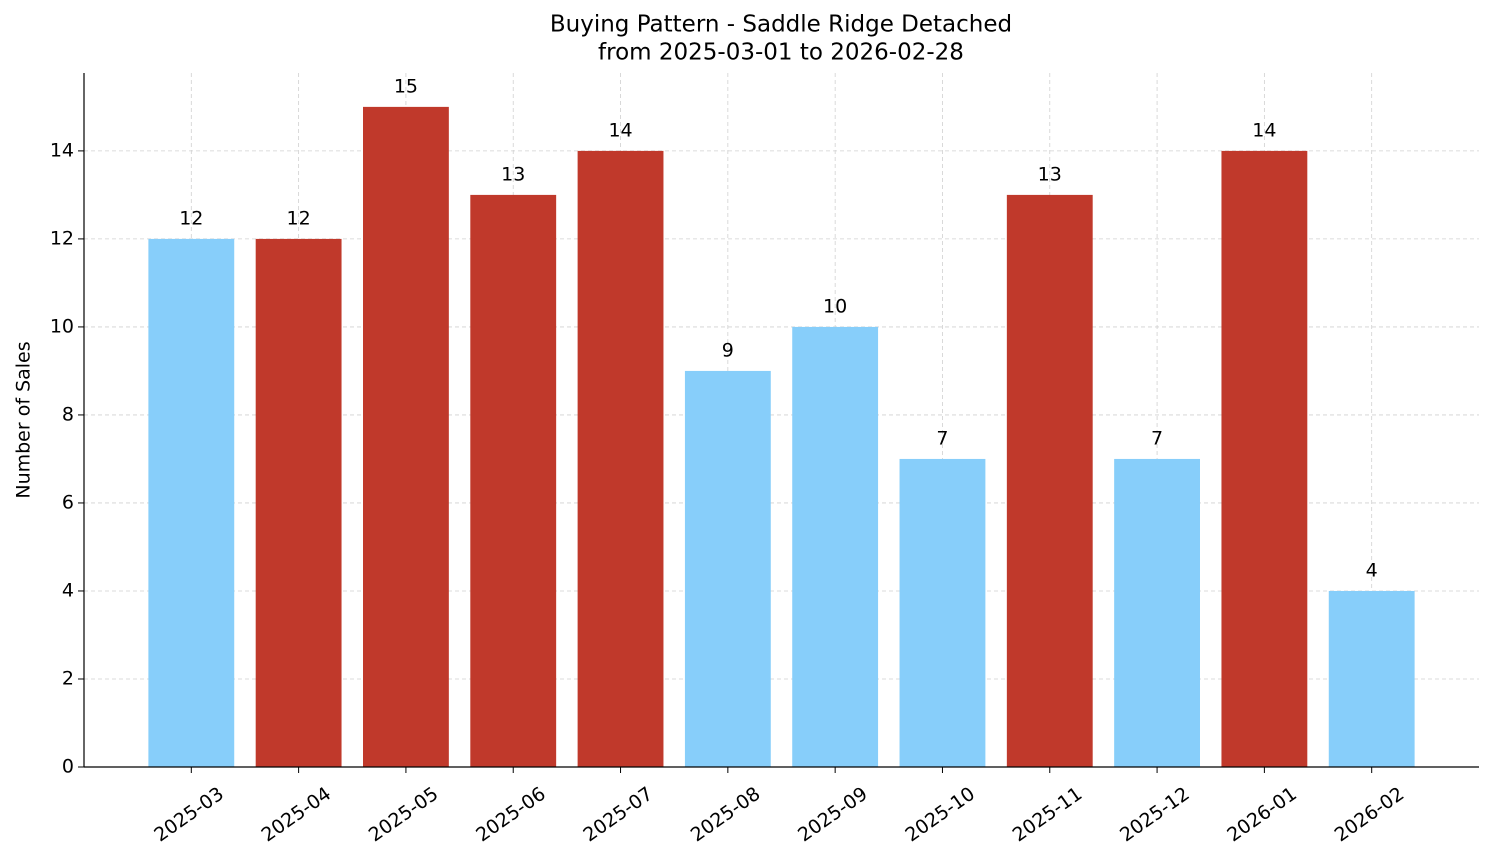 This screenshot has height=863, width=1494. Describe the element at coordinates (406, 86) in the screenshot. I see `data-label: 15` at that location.